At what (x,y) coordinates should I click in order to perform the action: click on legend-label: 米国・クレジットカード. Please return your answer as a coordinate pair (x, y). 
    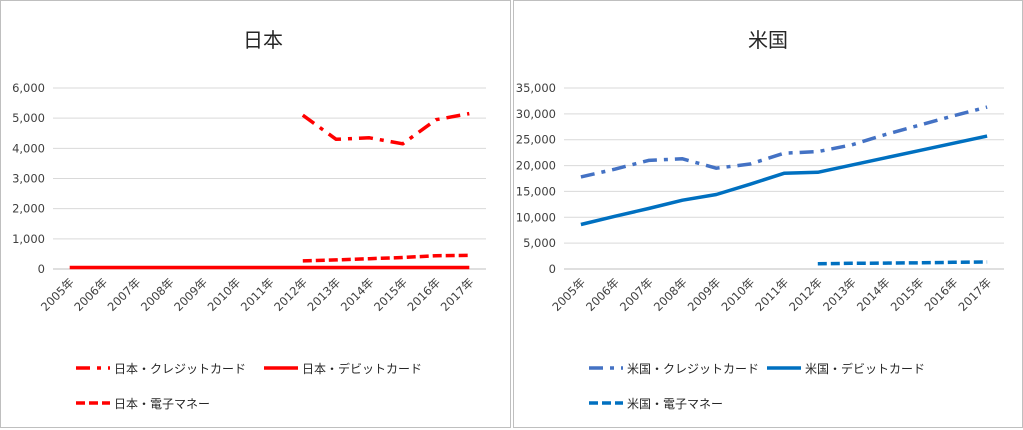
    Looking at the image, I should click on (693, 369).